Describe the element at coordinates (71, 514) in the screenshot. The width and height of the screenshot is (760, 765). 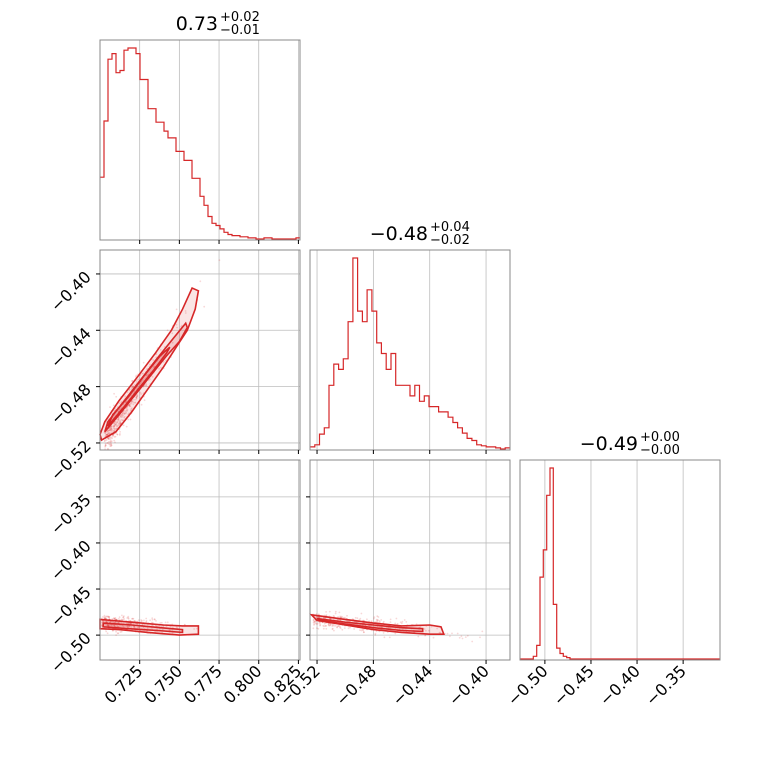
I see `y-tick-label-2-3: −0.35` at that location.